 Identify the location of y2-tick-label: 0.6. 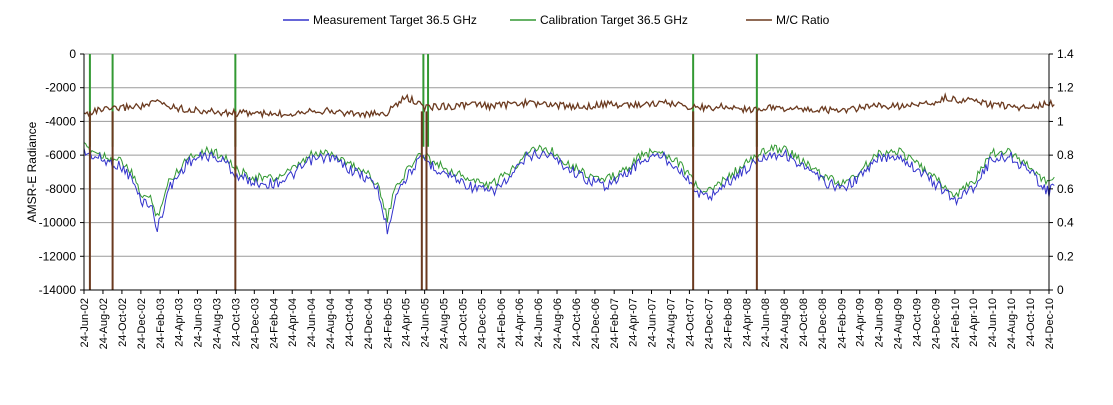
(1065, 189).